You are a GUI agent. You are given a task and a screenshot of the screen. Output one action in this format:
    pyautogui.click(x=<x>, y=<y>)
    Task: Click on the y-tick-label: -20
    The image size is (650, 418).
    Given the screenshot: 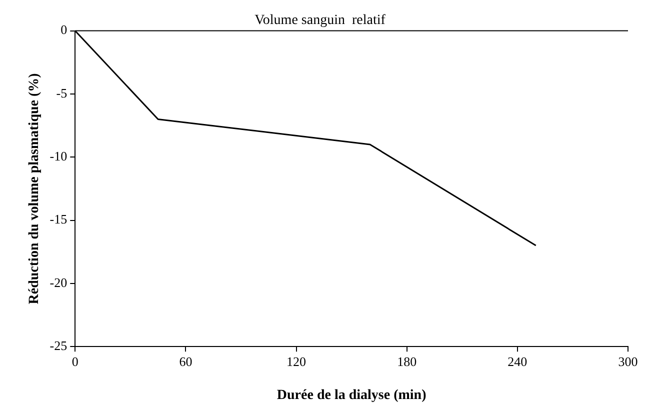 What is the action you would take?
    pyautogui.click(x=59, y=282)
    